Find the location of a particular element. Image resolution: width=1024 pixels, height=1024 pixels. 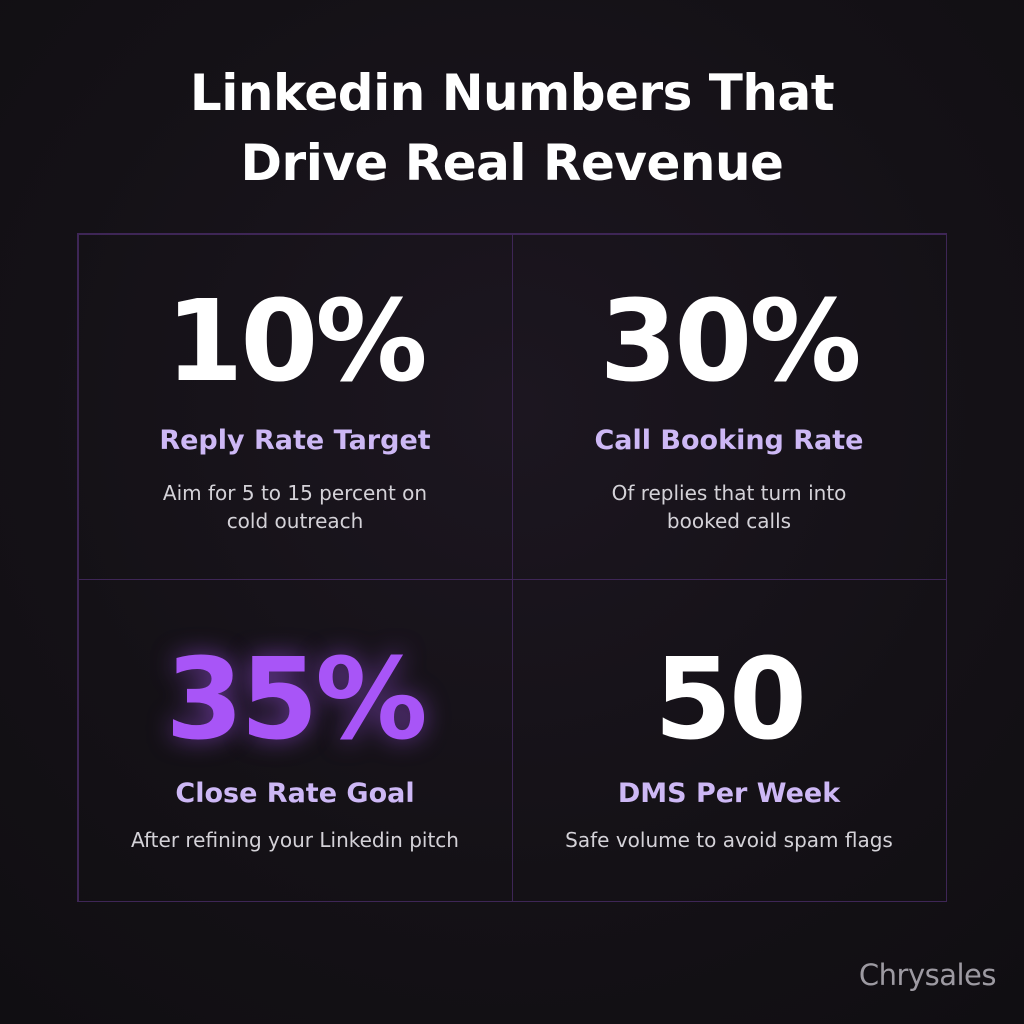

description-line: Safe volume to avoid spam flags is located at coordinates (729, 839).